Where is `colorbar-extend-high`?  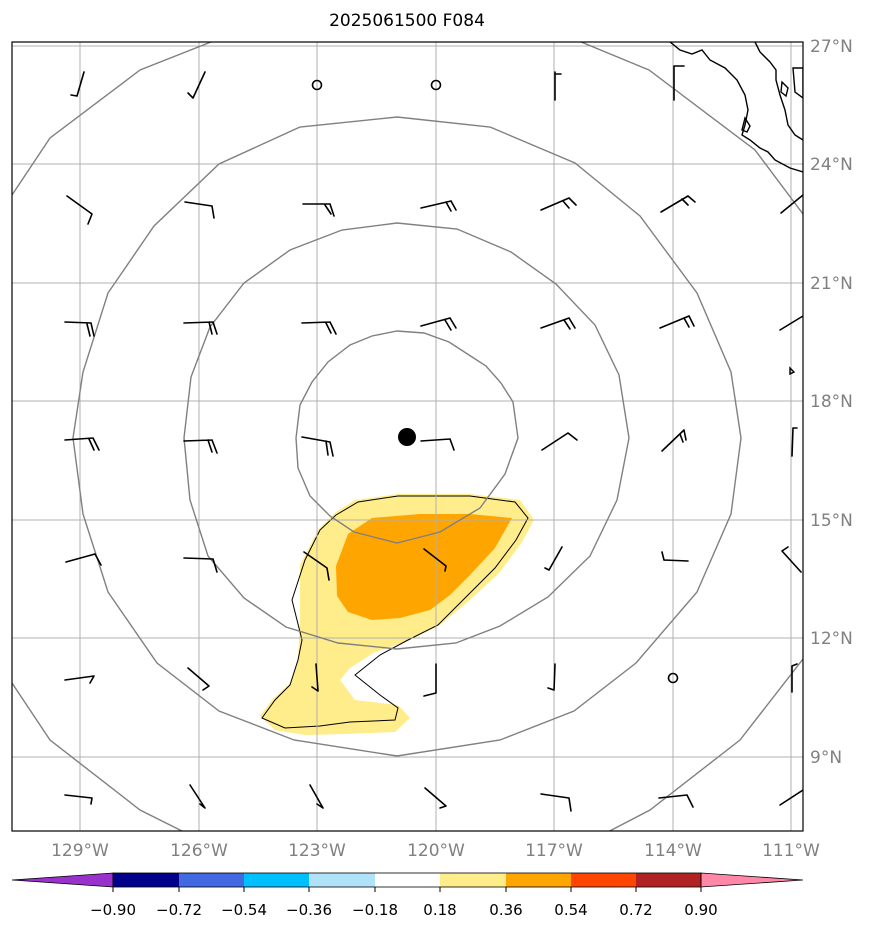 colorbar-extend-high is located at coordinates (752, 880).